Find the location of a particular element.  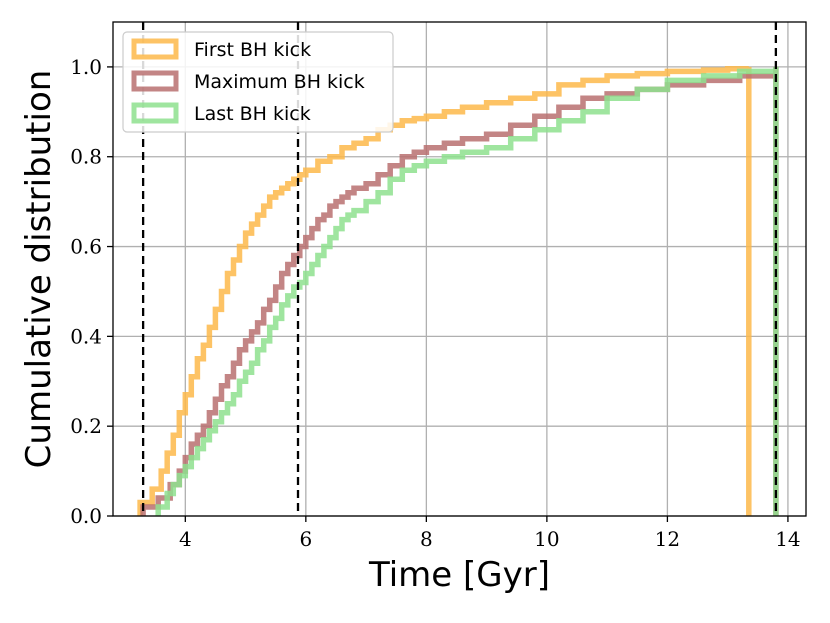

legend-box is located at coordinates (258, 82).